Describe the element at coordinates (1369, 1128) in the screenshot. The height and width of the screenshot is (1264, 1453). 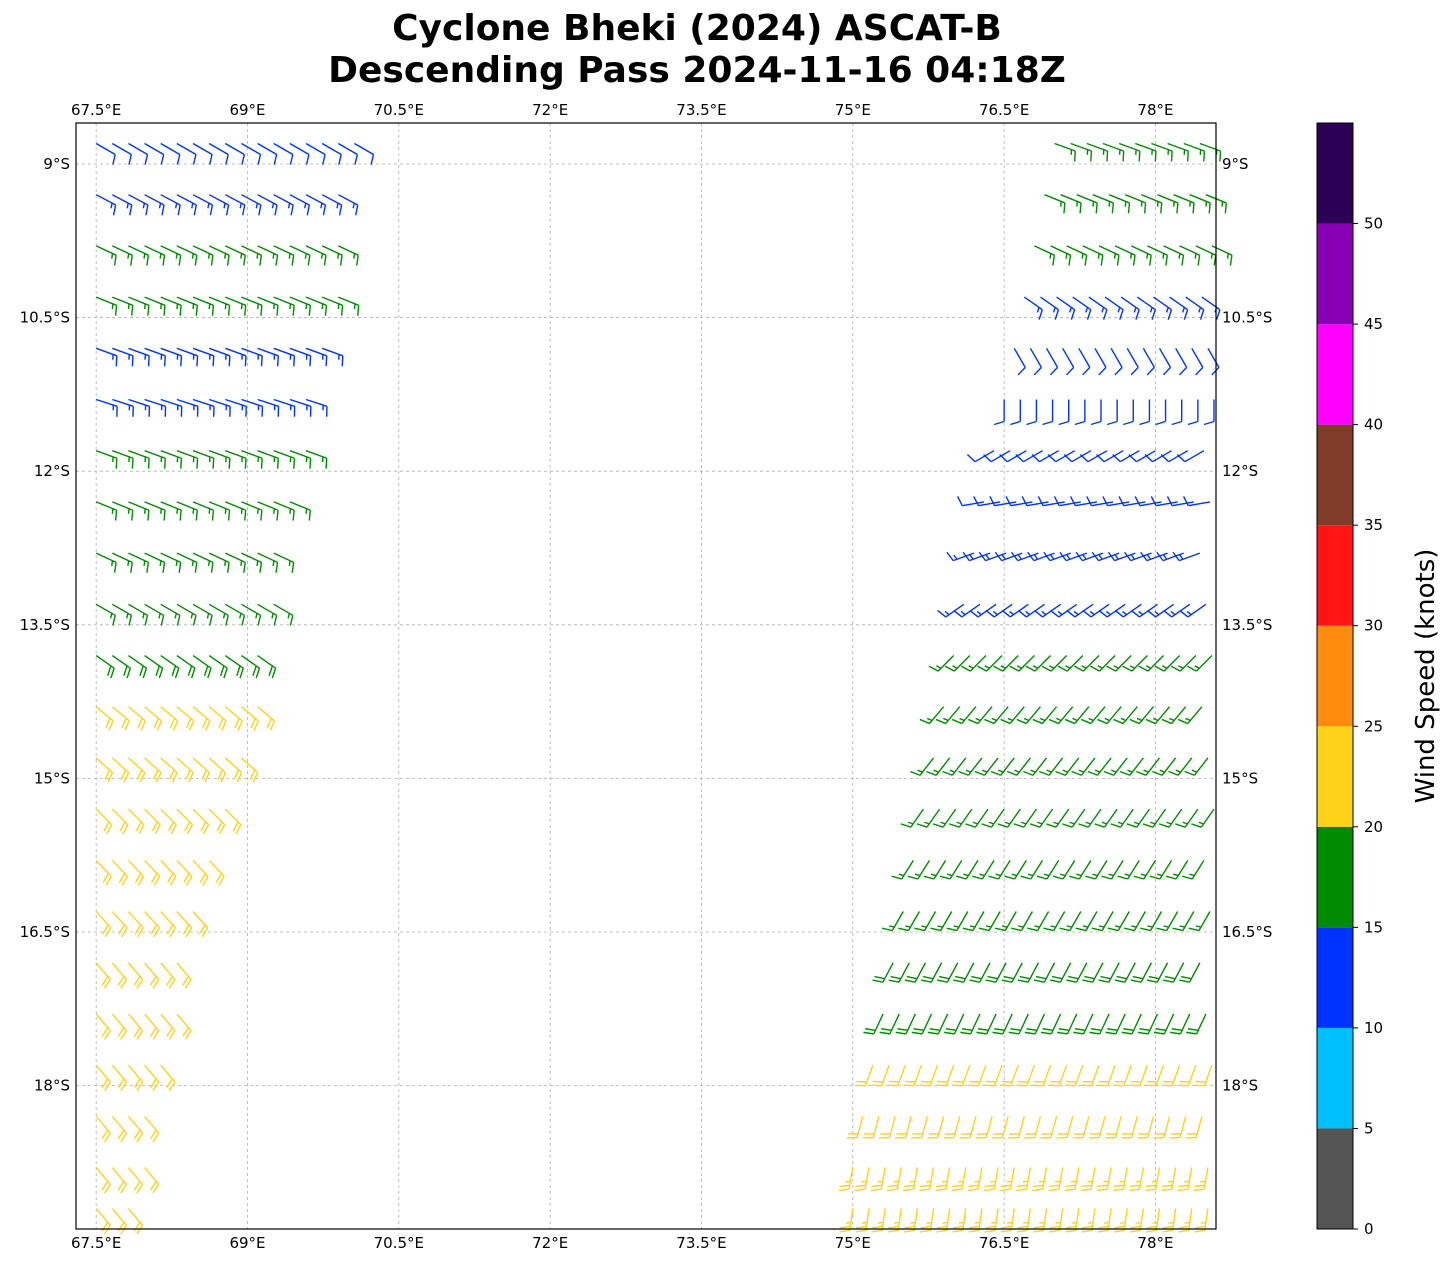
I see `colorbar-tick-label: 5` at that location.